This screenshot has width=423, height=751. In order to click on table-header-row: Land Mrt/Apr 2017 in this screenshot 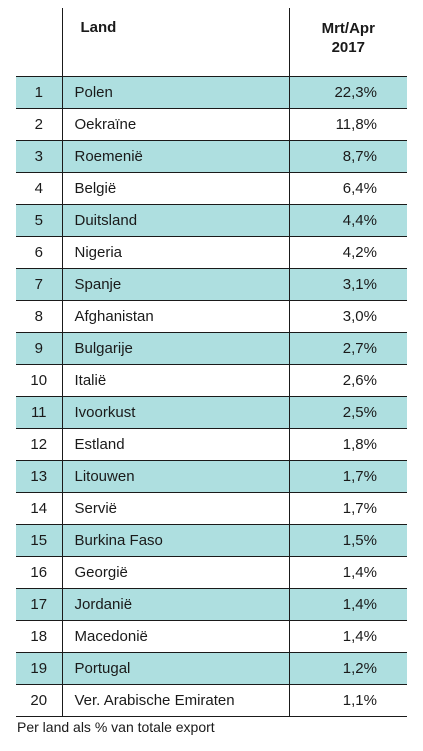, I will do `click(211, 42)`.